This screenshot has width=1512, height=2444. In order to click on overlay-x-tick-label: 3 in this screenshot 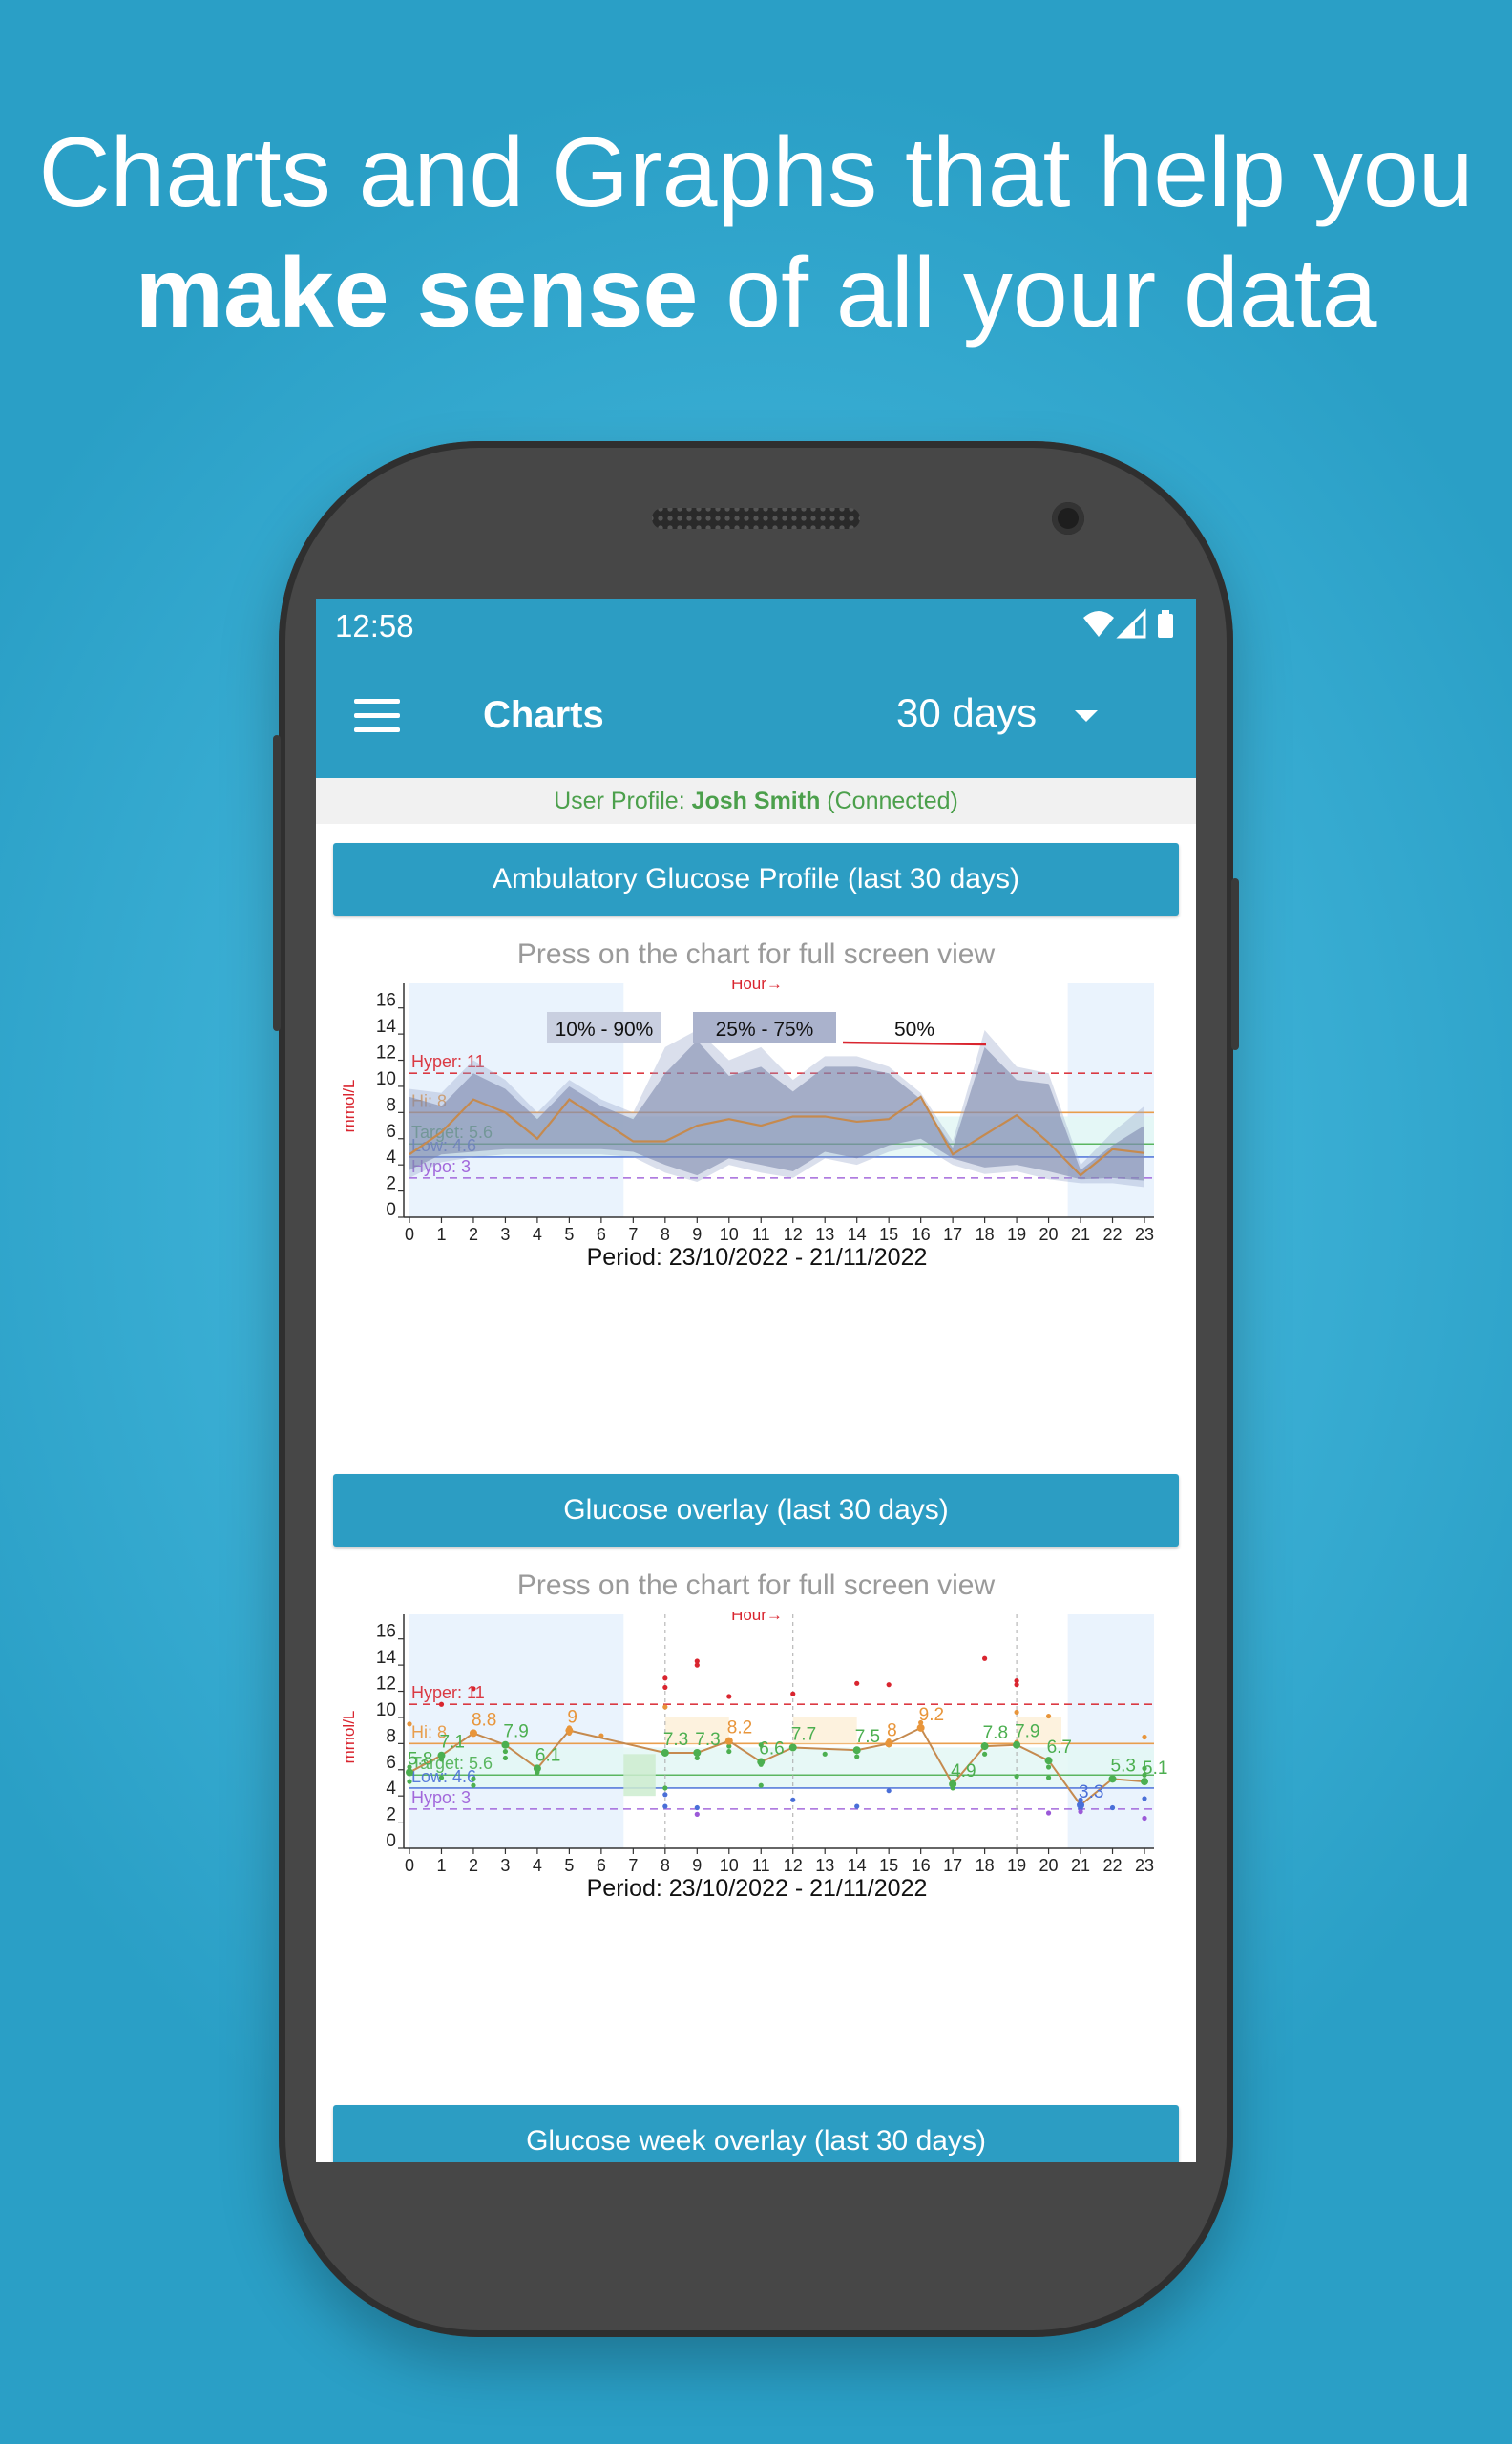, I will do `click(505, 1866)`.